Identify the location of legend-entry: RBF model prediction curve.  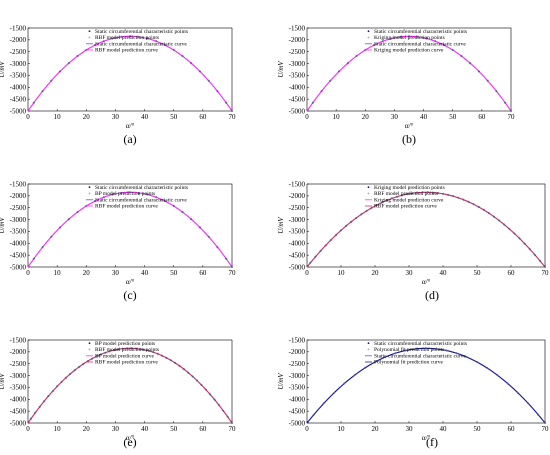
(405, 207).